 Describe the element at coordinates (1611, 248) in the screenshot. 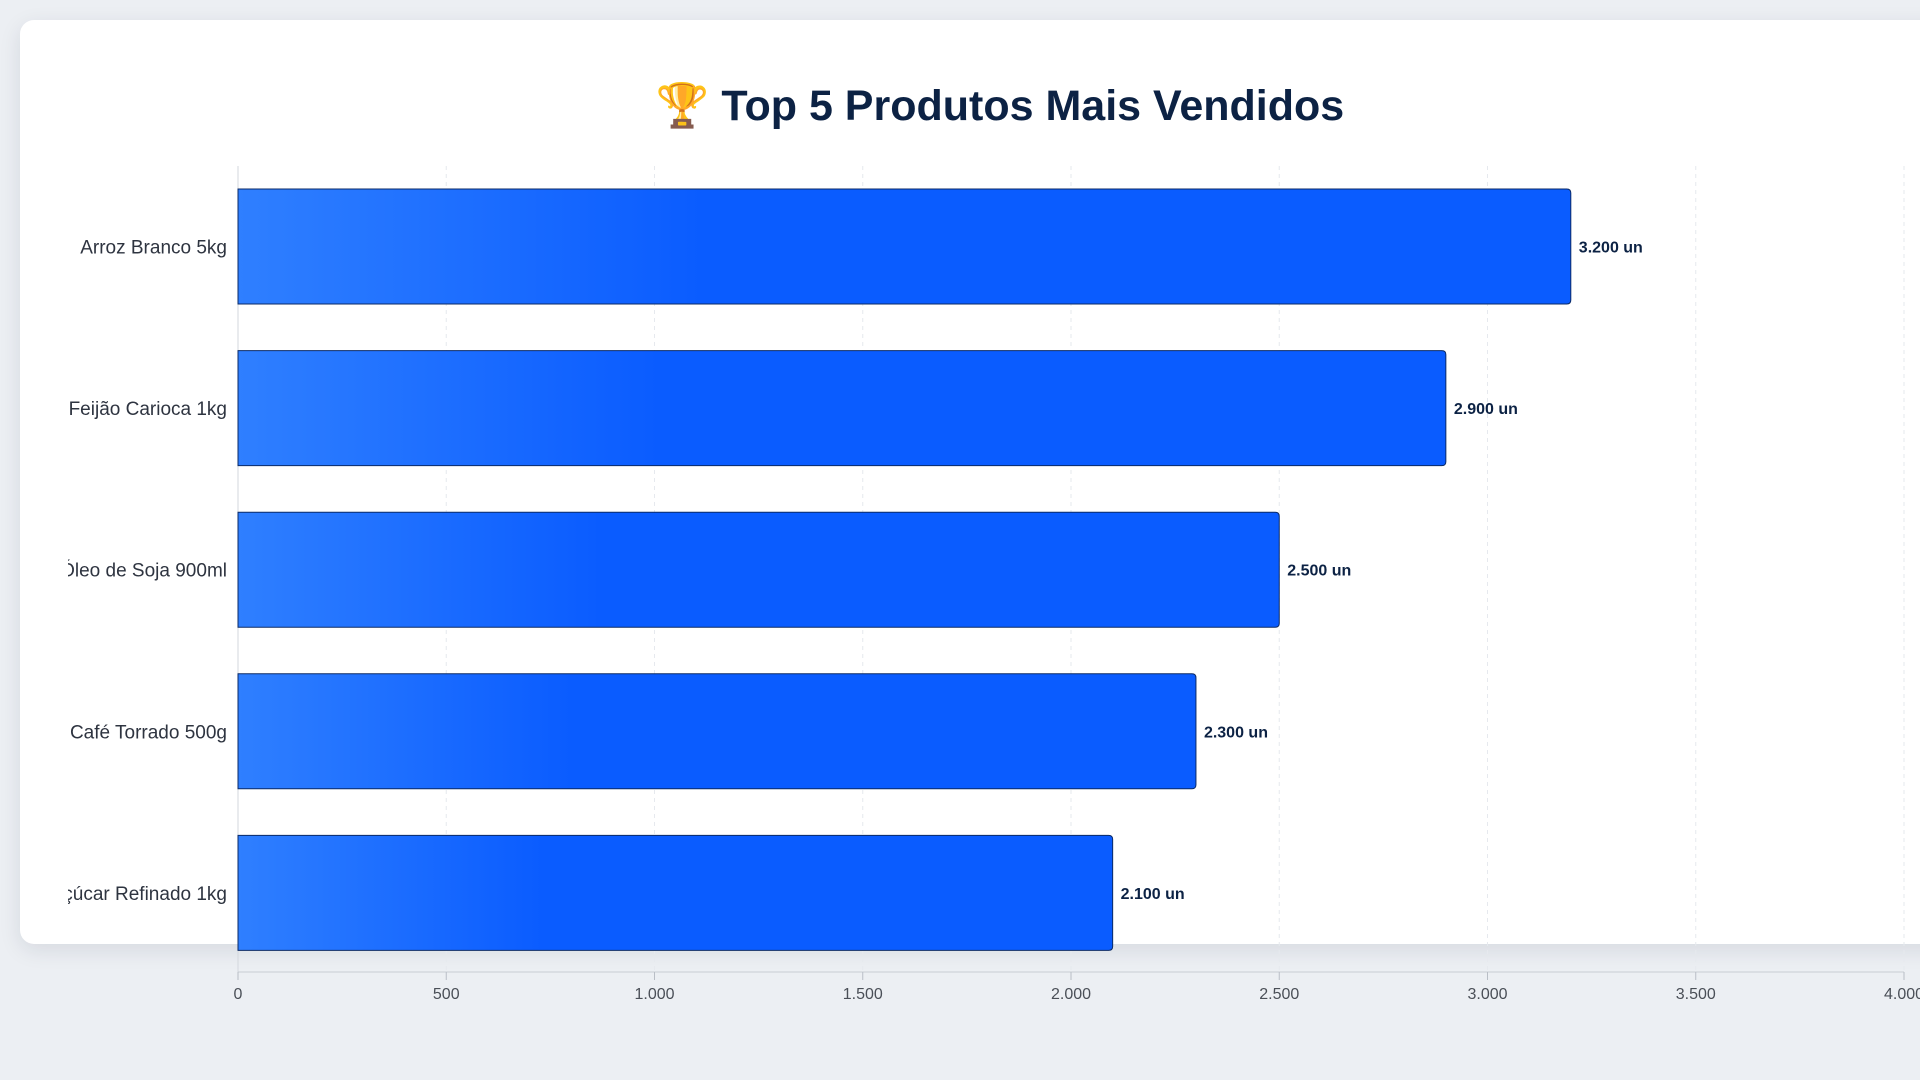

I see `value-label: 3.200 un` at that location.